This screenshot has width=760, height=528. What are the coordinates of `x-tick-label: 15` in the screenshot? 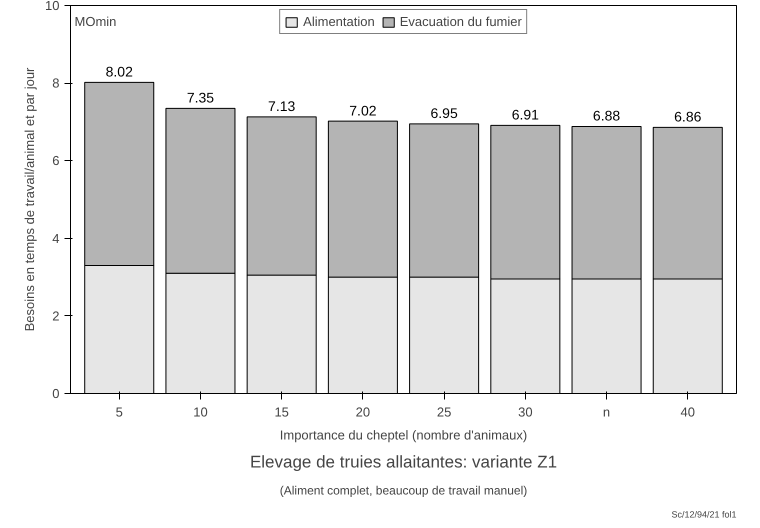 It's located at (281, 412).